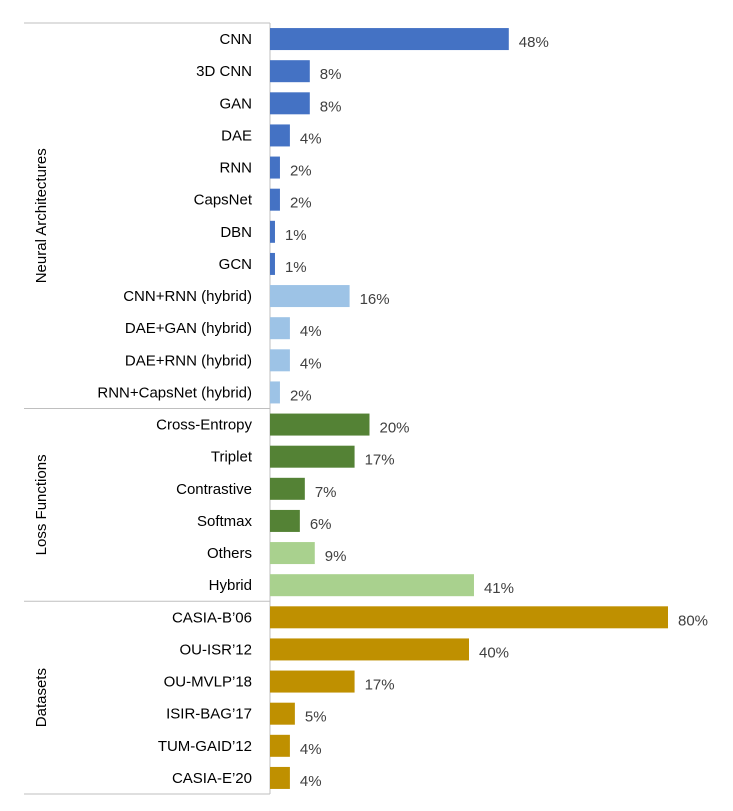 The width and height of the screenshot is (733, 811). Describe the element at coordinates (236, 232) in the screenshot. I see `category-label: DBN` at that location.